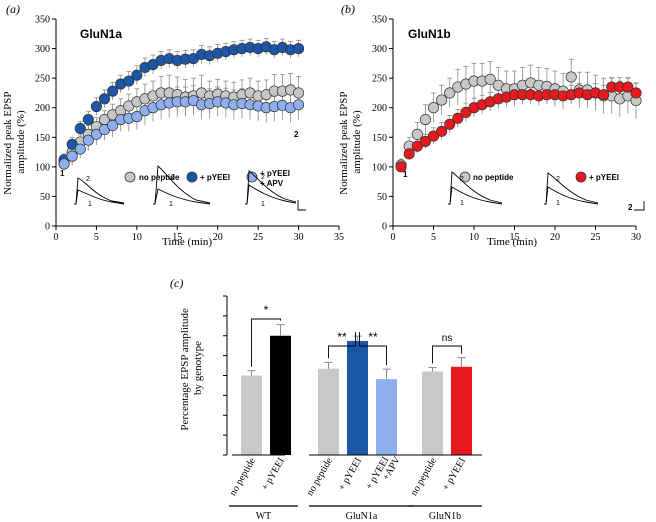 This screenshot has width=656, height=522. What do you see at coordinates (462, 179) in the screenshot?
I see `trace-label-b-np-2: 2` at bounding box center [462, 179].